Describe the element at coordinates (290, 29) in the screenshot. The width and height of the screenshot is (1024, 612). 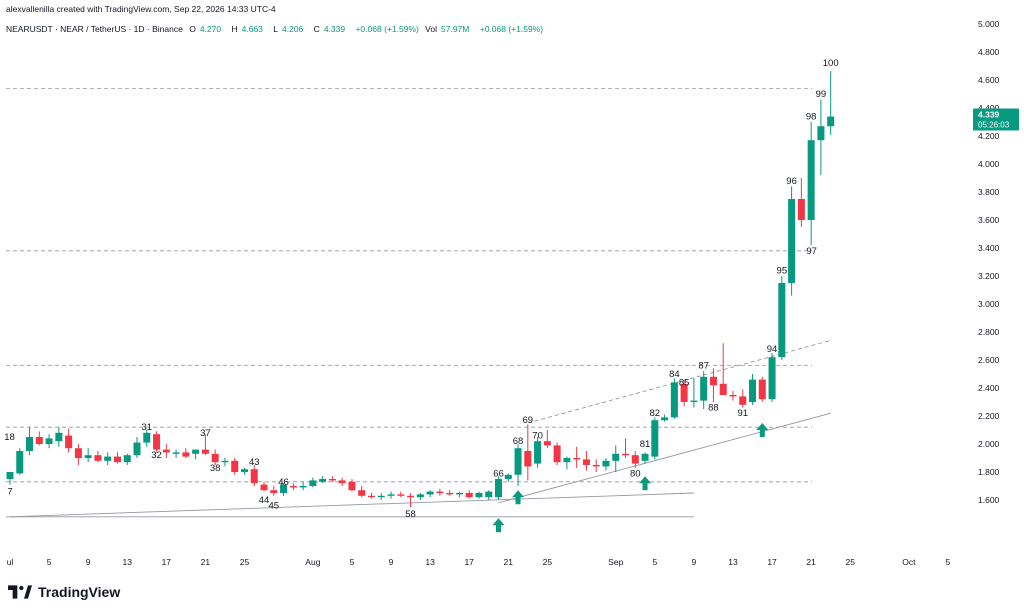
I see `ohlc-low: L 4.206` at that location.